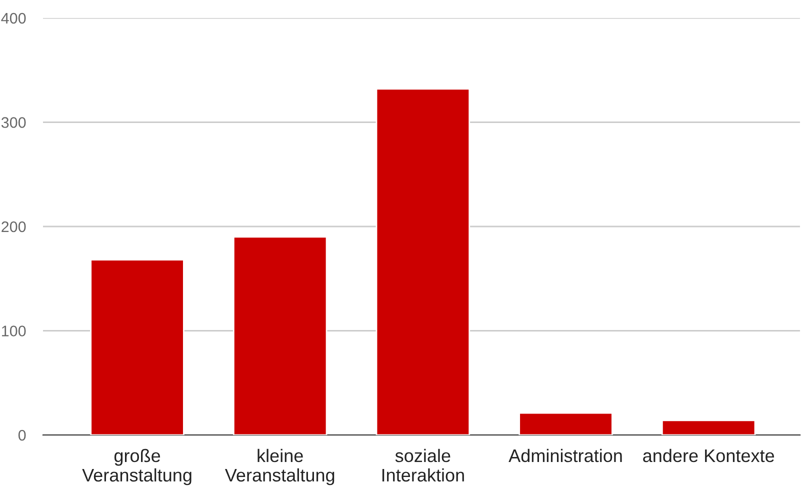 The image size is (801, 498). I want to click on y-tick-label: 300, so click(13, 122).